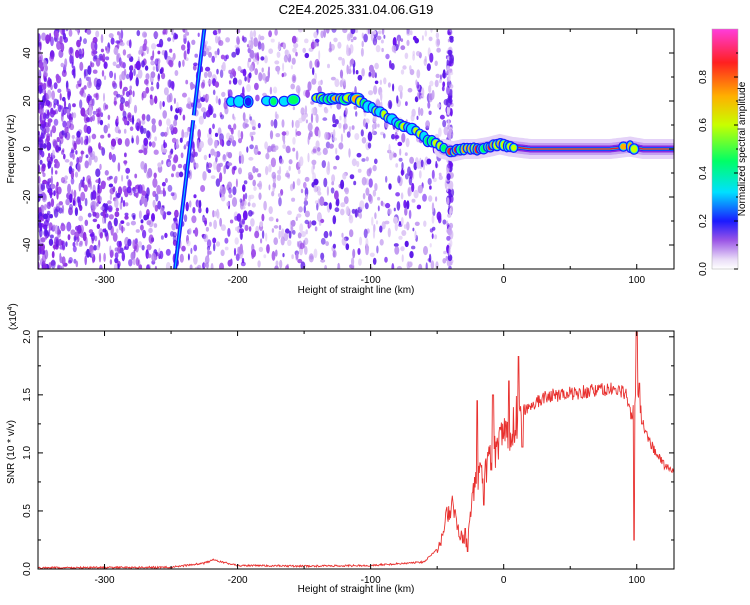 The image size is (750, 605). What do you see at coordinates (356, 290) in the screenshot?
I see `spectrogram-x-label: Height of straight line (km)` at bounding box center [356, 290].